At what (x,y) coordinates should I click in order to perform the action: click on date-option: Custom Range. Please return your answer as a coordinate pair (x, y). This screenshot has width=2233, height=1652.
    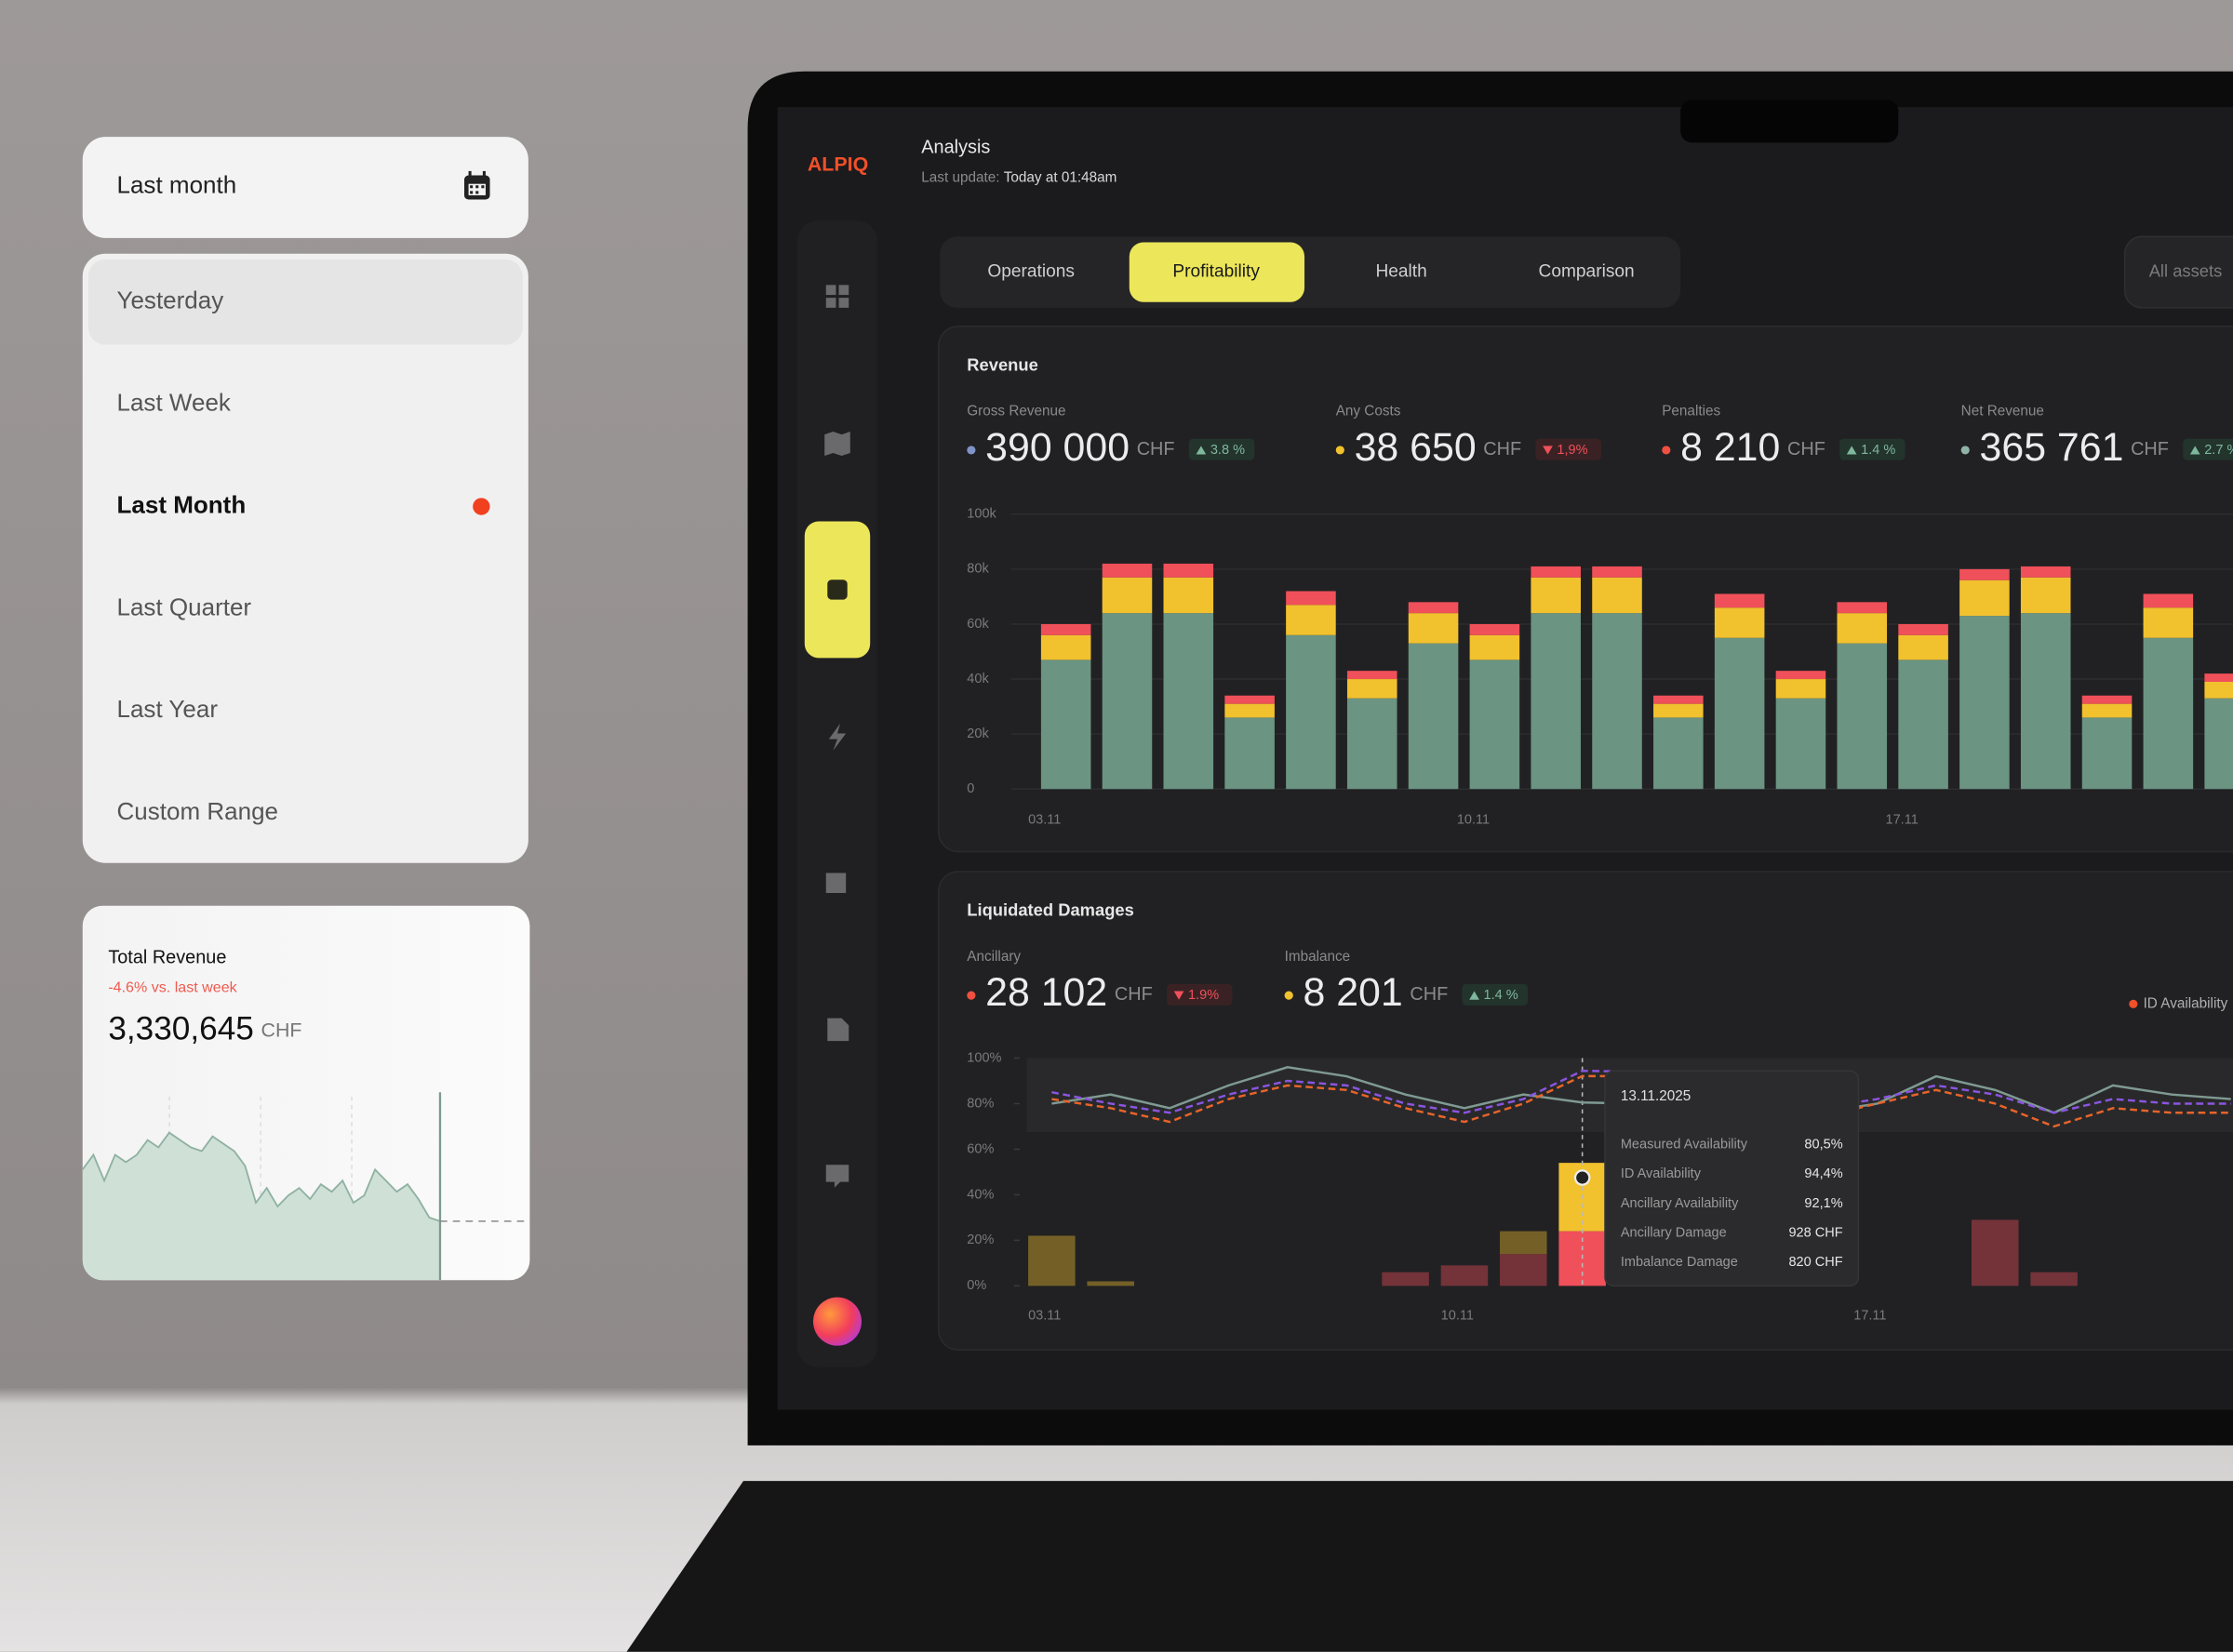
    Looking at the image, I should click on (198, 811).